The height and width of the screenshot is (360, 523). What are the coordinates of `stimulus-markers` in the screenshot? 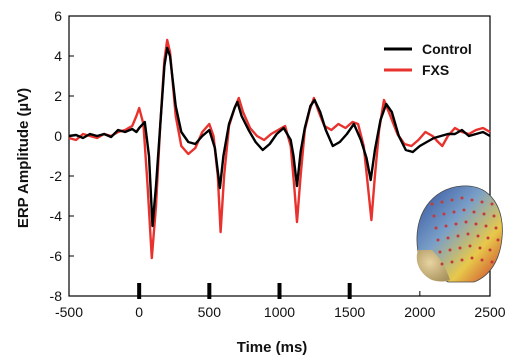 It's located at (244, 291).